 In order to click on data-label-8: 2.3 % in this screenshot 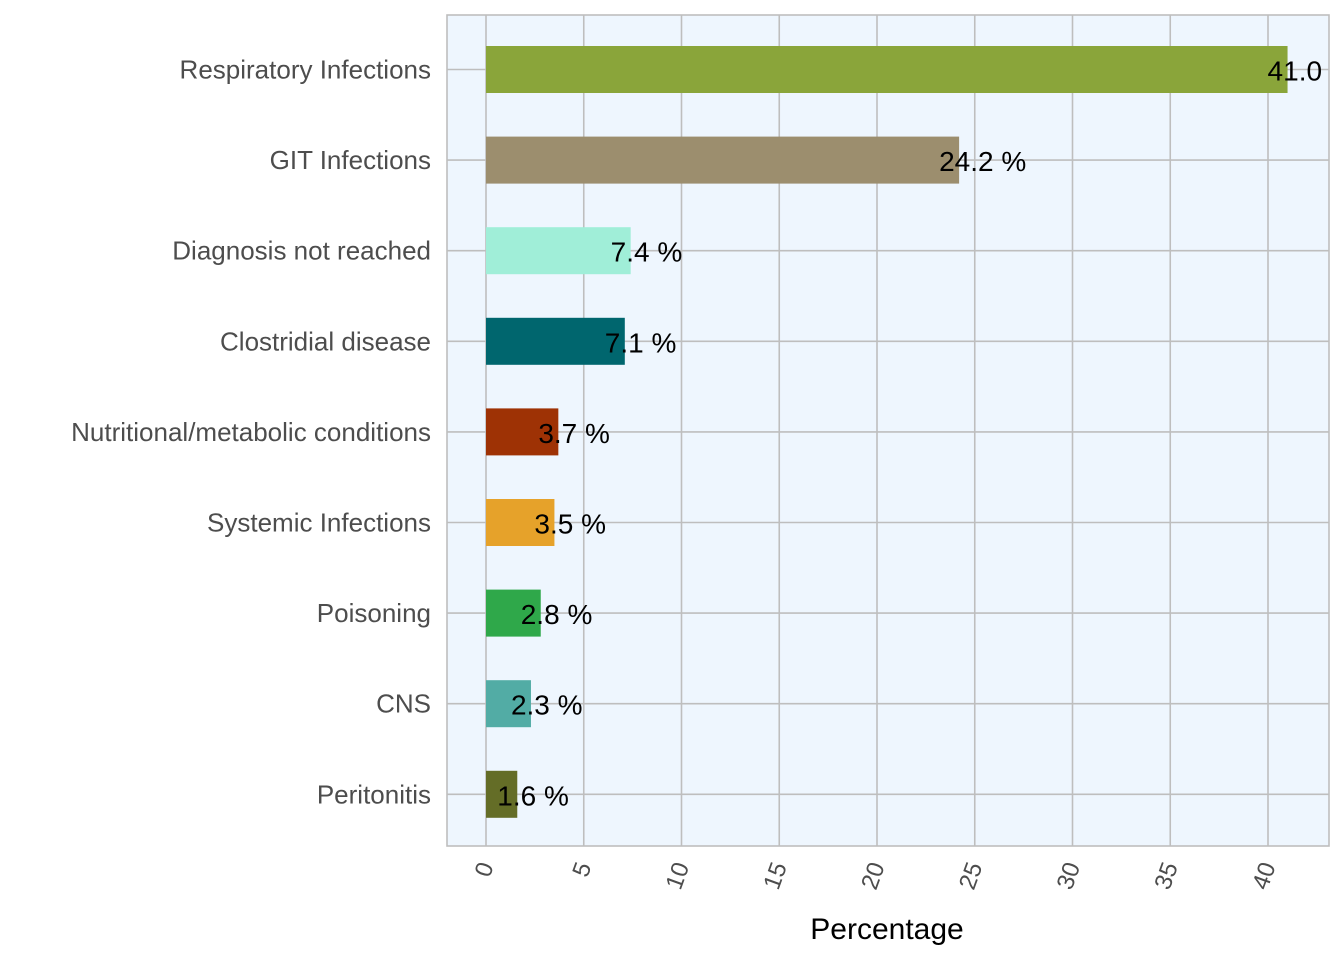, I will do `click(547, 705)`.